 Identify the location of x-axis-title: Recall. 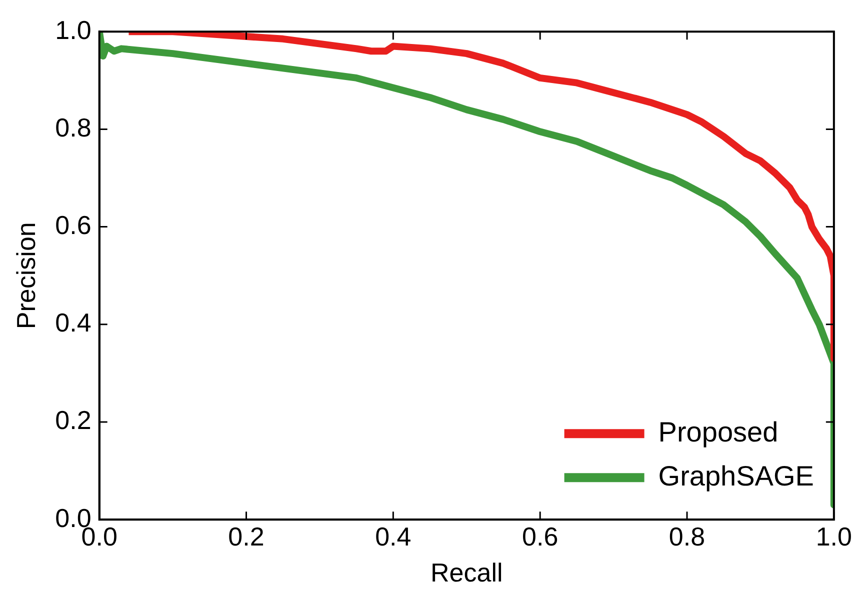
(466, 573).